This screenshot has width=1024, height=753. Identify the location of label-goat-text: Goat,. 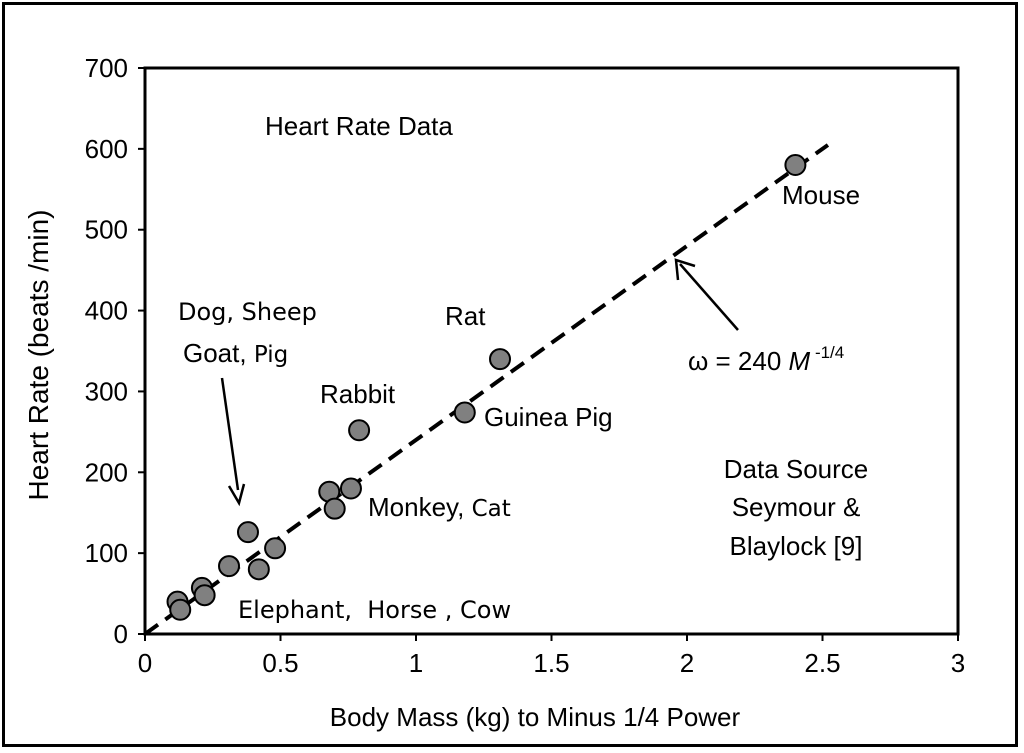
(215, 353).